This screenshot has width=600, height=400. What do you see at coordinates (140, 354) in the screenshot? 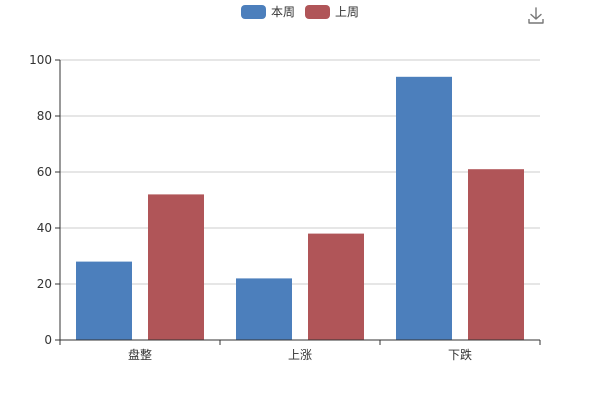
I see `x-tick-label: 盘整` at bounding box center [140, 354].